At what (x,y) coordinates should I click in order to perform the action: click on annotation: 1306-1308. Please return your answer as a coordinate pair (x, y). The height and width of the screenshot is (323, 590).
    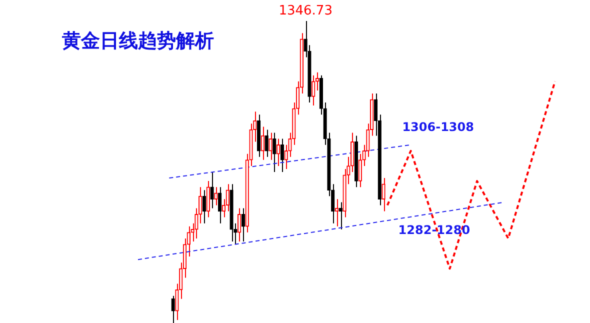
    Looking at the image, I should click on (438, 127).